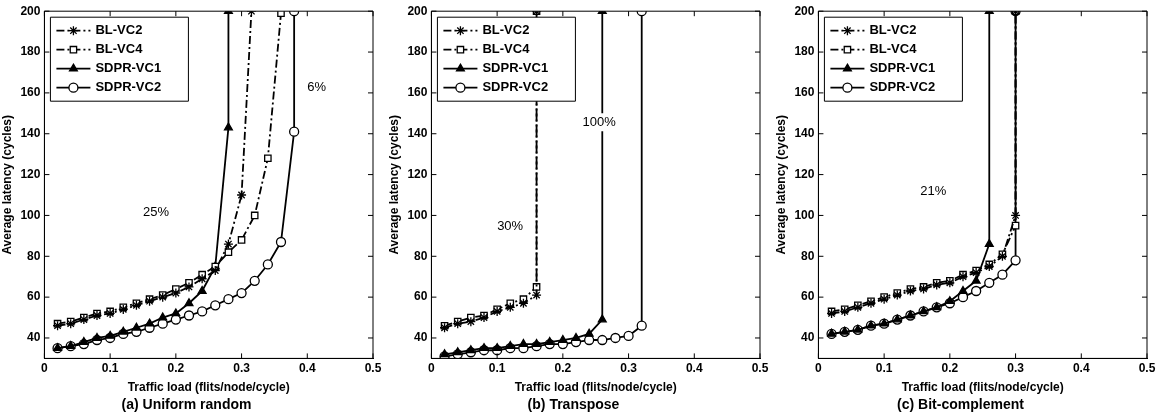  I want to click on text: (a) Uniform random, so click(186, 404).